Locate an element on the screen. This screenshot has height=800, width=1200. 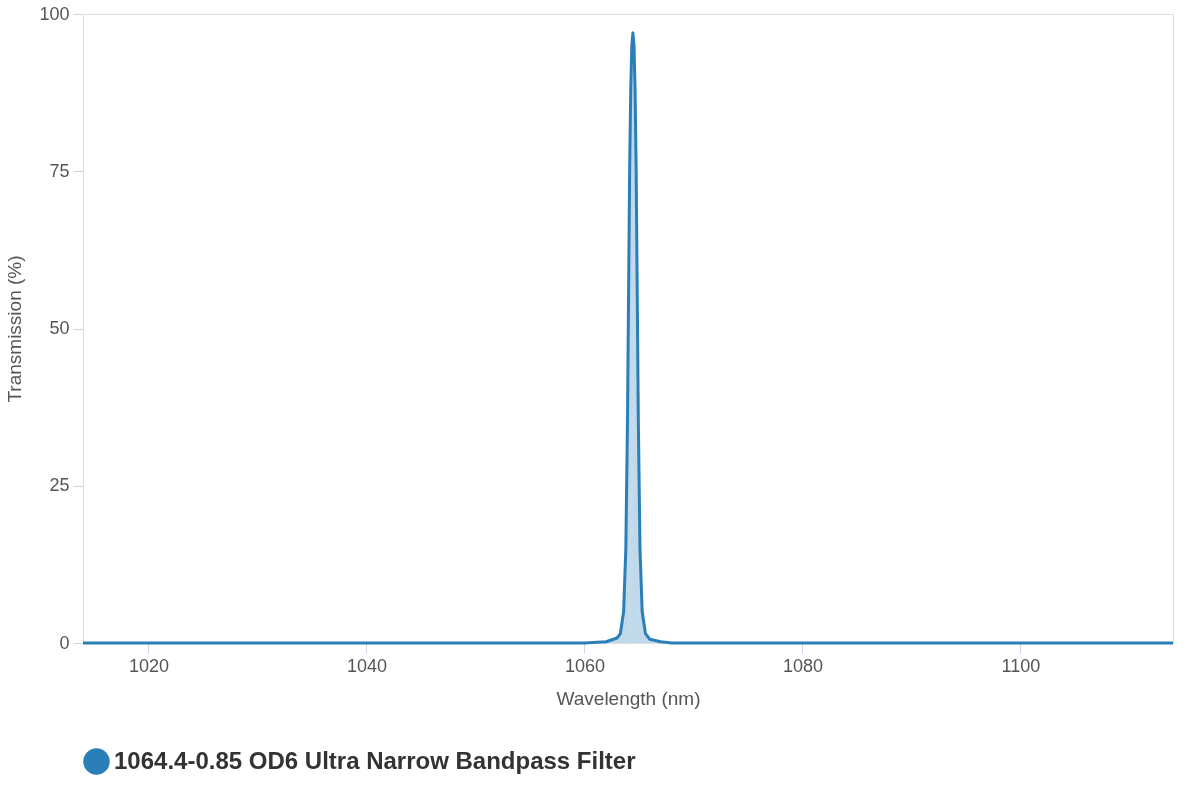
legend-label: 1064.4-0.85 OD6 Ultra Narrow Bandpass Filter is located at coordinates (375, 760).